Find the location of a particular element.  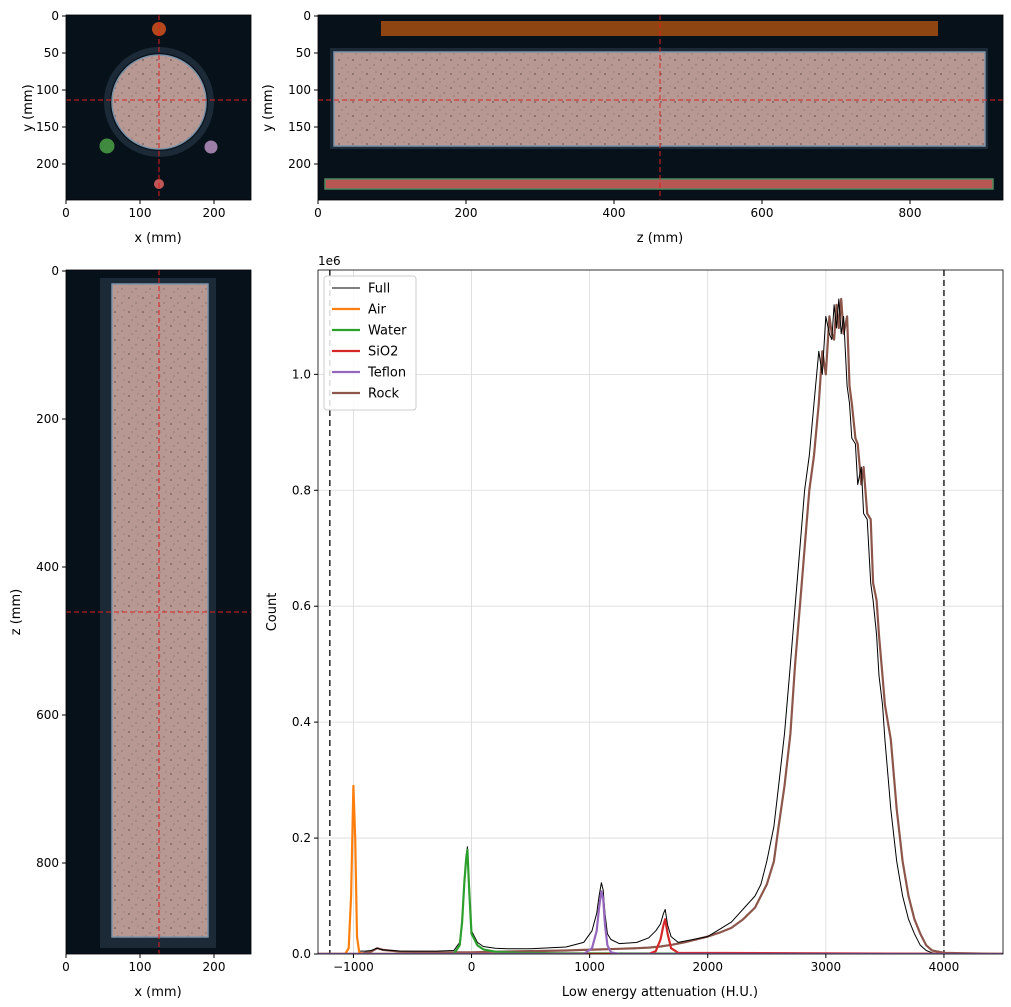

y-tick-label: 0.4 is located at coordinates (301, 722).